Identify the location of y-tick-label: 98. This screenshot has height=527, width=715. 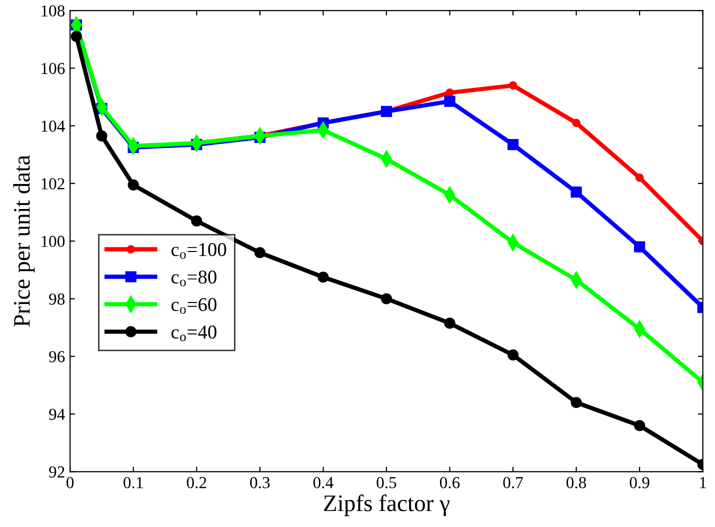
(57, 299).